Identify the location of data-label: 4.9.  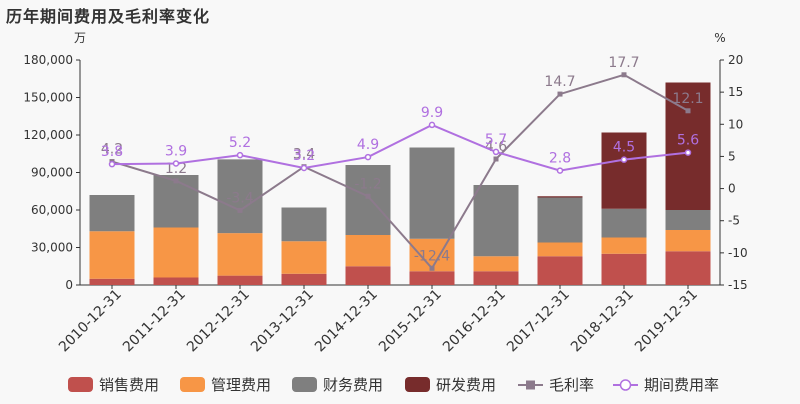
(368, 145).